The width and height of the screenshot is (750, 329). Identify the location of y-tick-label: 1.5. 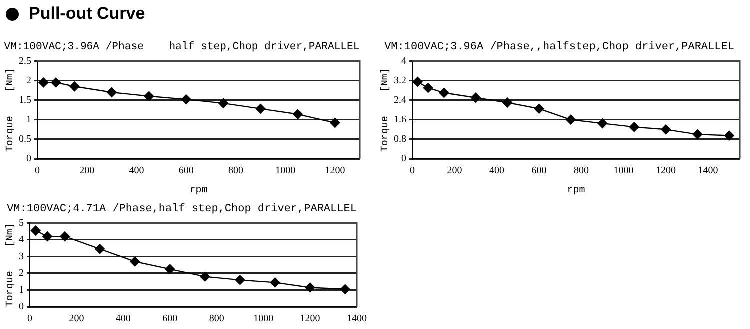
(25, 100).